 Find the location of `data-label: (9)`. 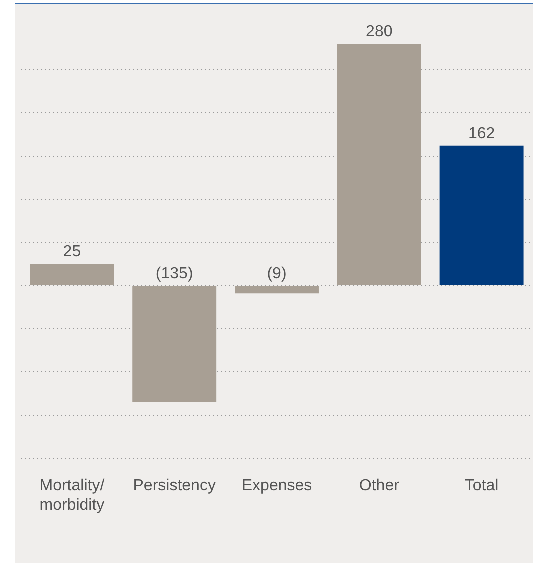

data-label: (9) is located at coordinates (277, 273).